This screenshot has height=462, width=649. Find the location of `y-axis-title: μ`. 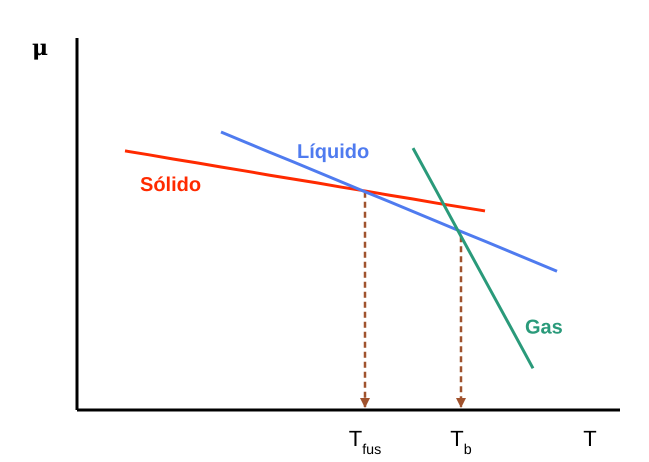

y-axis-title: μ is located at coordinates (40, 48).